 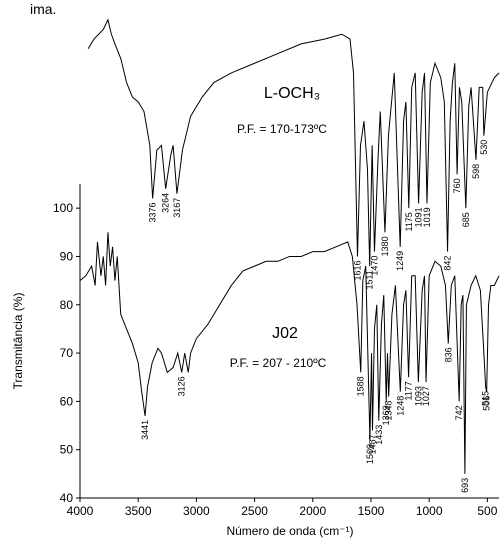 What do you see at coordinates (177, 208) in the screenshot?
I see `peak-label: 3167` at bounding box center [177, 208].